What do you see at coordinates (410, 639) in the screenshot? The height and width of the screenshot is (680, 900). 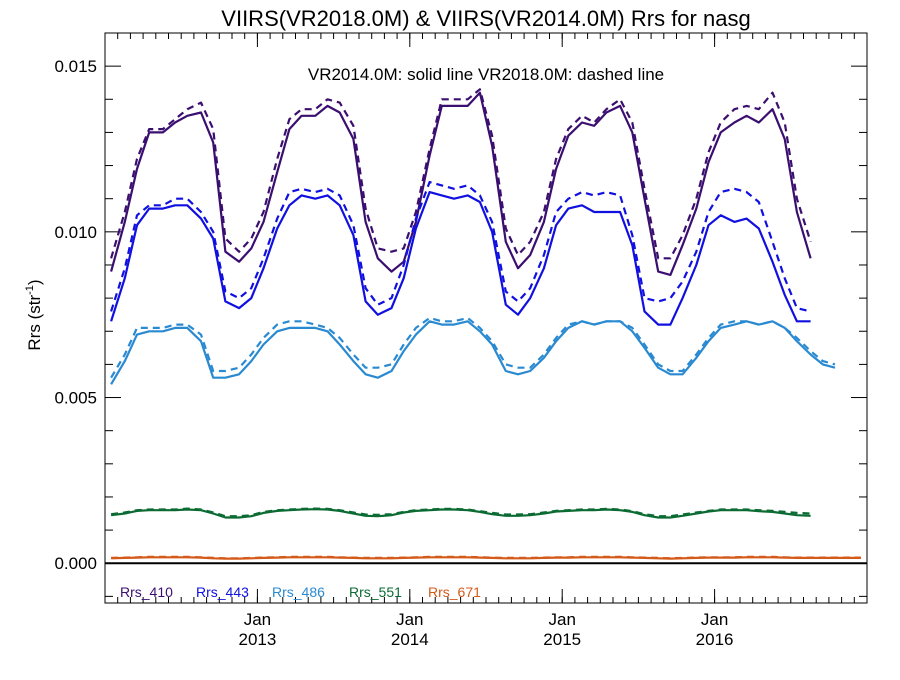 I see `x-tick-year-label: 2014` at bounding box center [410, 639].